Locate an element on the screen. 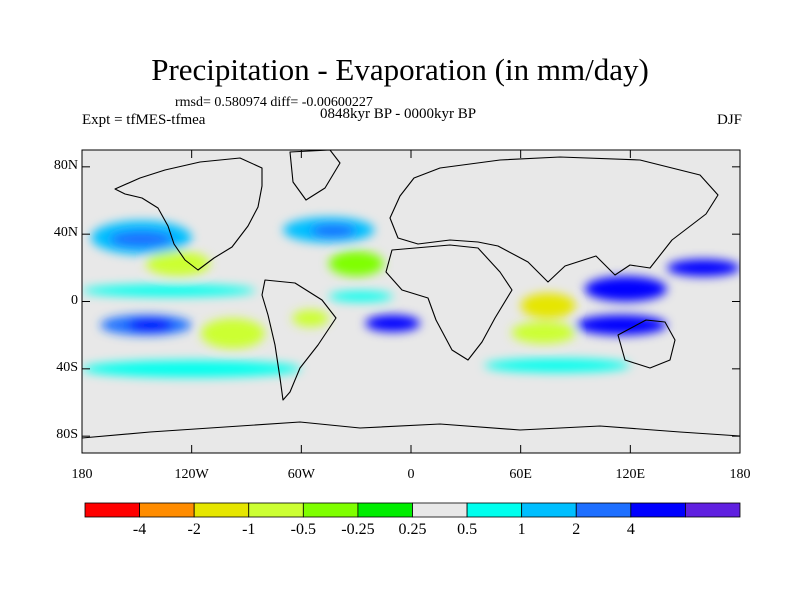  lon-tick-label: 120W is located at coordinates (191, 474).